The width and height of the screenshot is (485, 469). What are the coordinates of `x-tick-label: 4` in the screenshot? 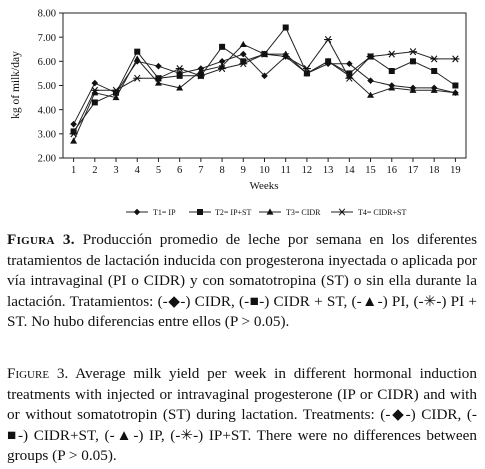 It's located at (138, 170).